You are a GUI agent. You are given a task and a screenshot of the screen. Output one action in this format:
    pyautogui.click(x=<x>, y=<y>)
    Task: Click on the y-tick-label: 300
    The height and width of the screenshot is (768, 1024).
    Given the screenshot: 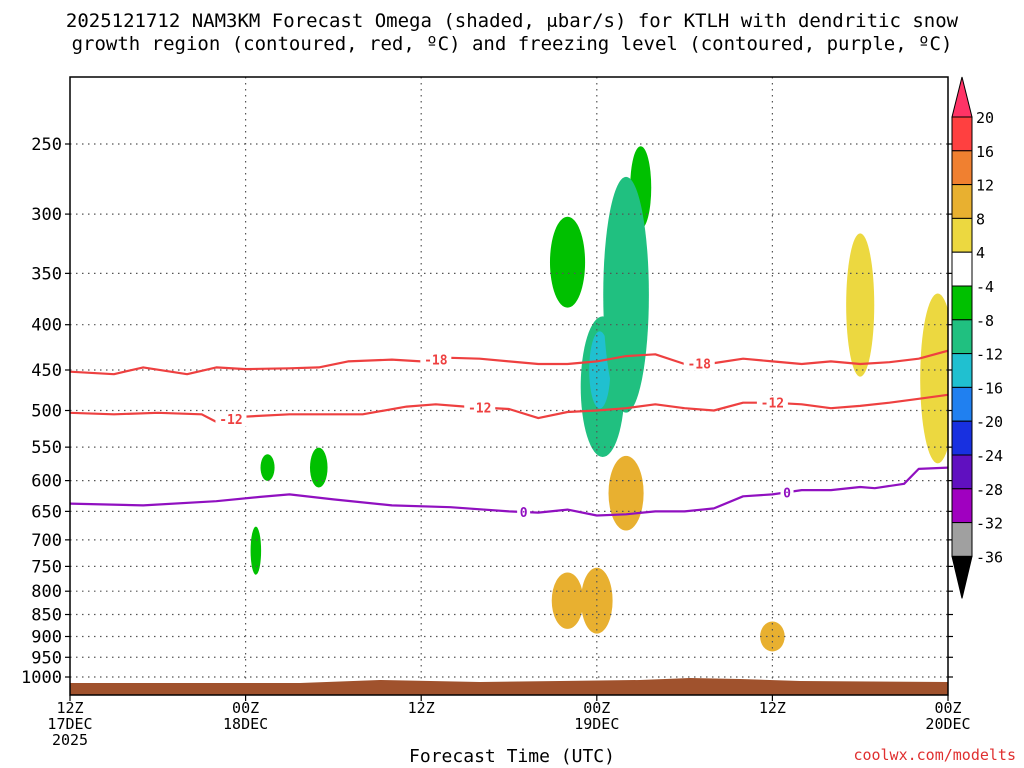 What is the action you would take?
    pyautogui.click(x=46, y=215)
    